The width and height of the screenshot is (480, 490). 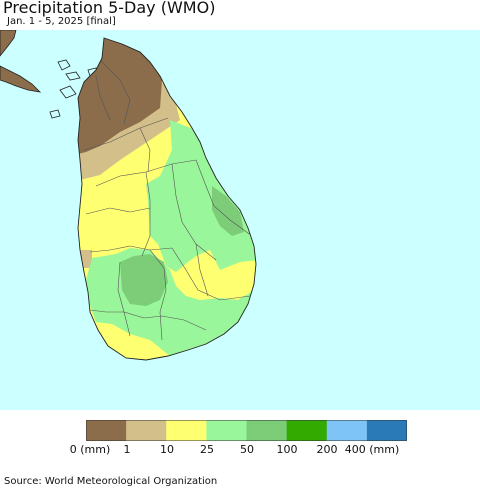 What do you see at coordinates (90, 449) in the screenshot?
I see `legend-label-0mm: 0 (mm)` at bounding box center [90, 449].